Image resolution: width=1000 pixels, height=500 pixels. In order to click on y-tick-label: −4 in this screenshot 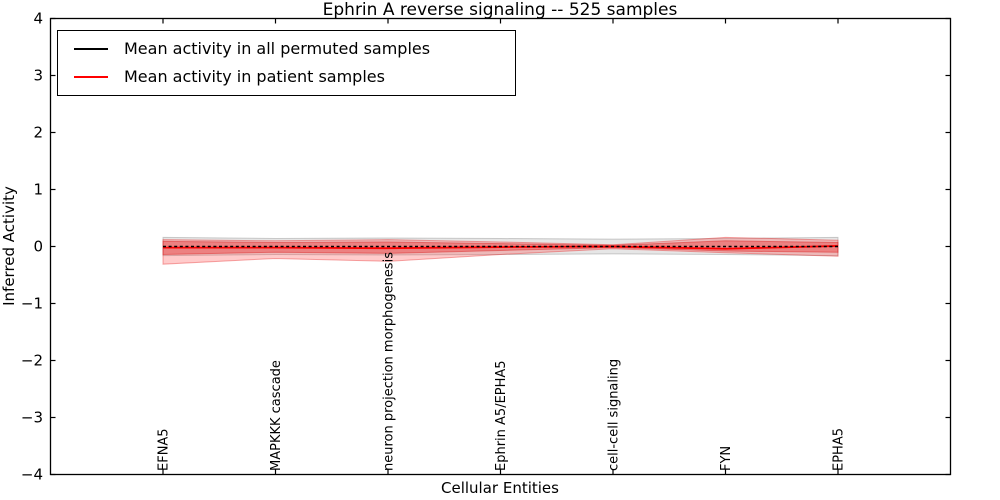, I will do `click(32, 475)`.